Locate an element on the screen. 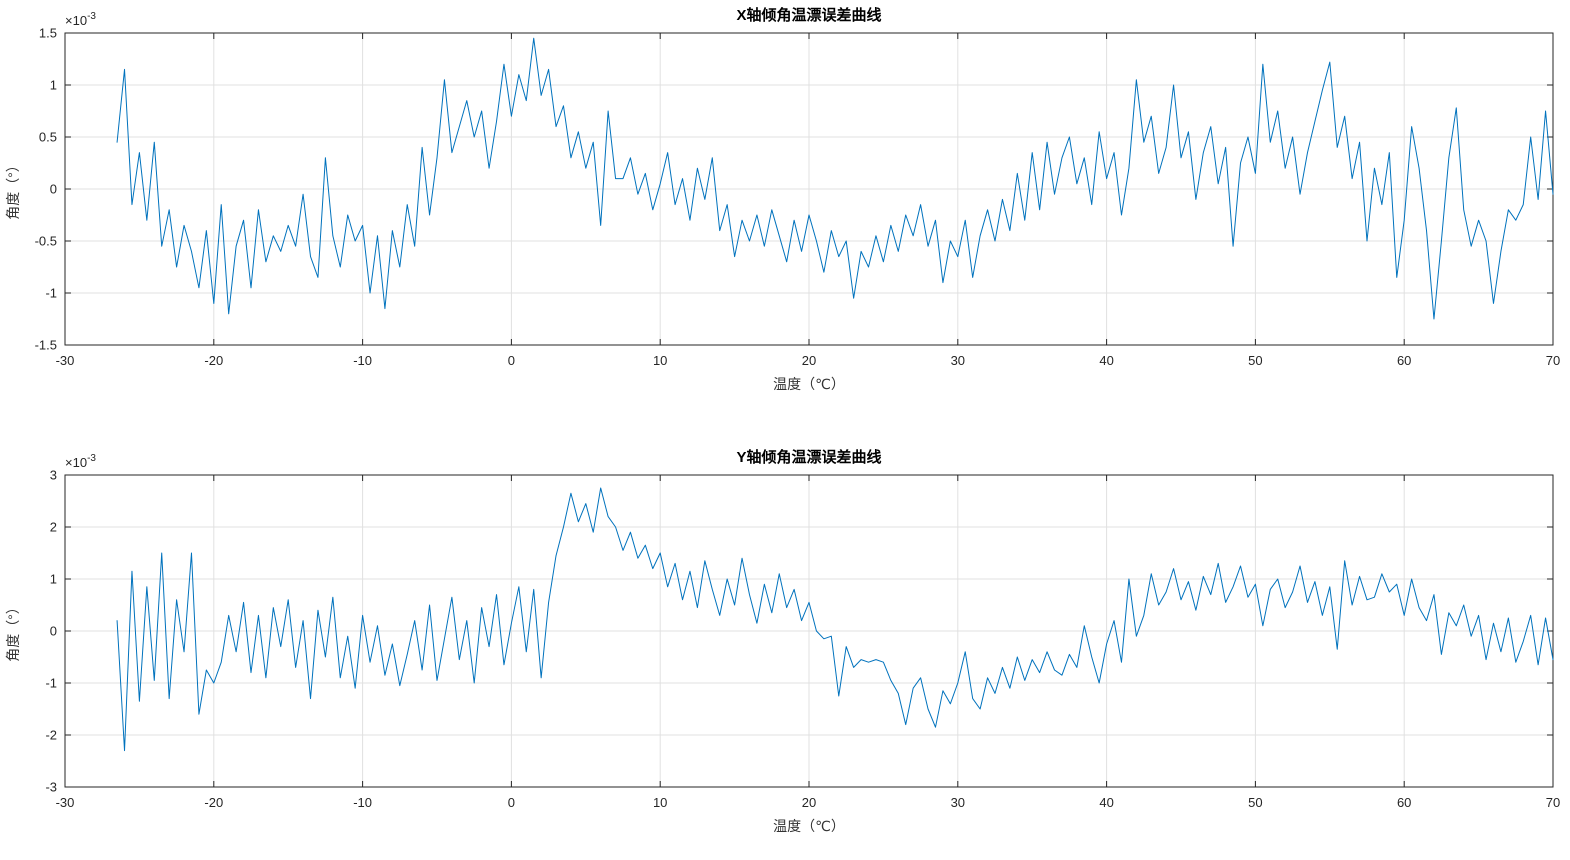  chart-title: Y轴倾角温漂误差曲线 is located at coordinates (808, 457).